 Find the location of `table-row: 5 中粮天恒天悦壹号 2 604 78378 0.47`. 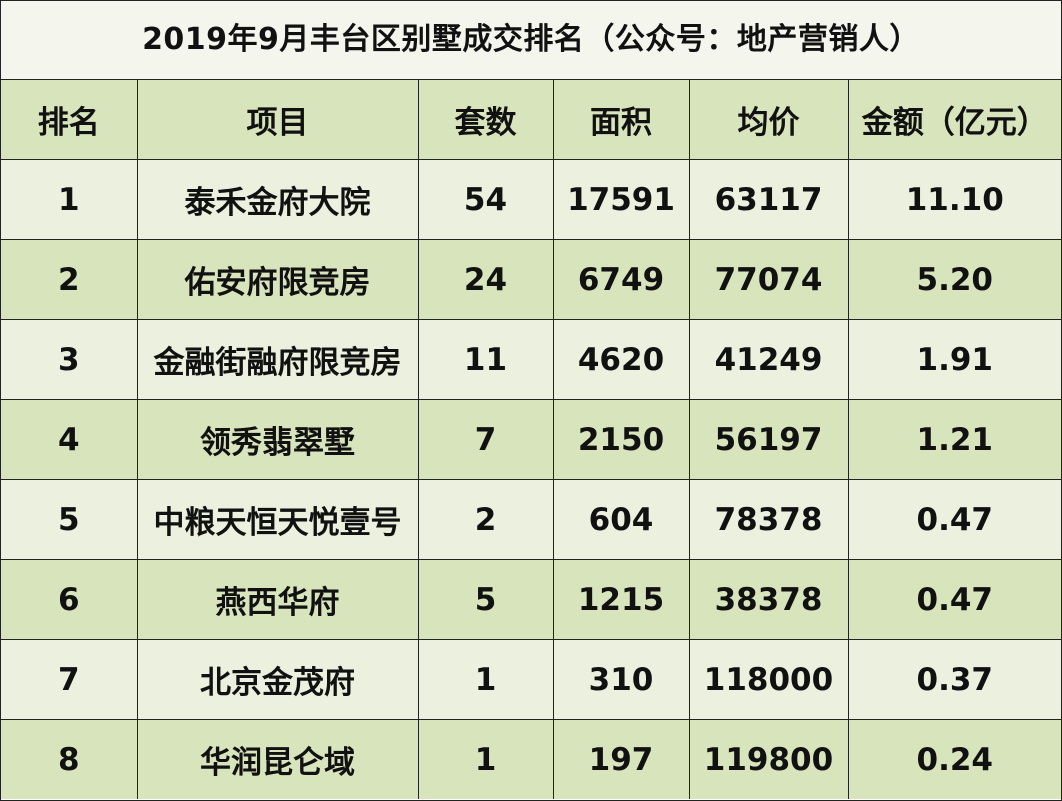

table-row: 5 中粮天恒天悦壹号 2 604 78378 0.47 is located at coordinates (531, 519).